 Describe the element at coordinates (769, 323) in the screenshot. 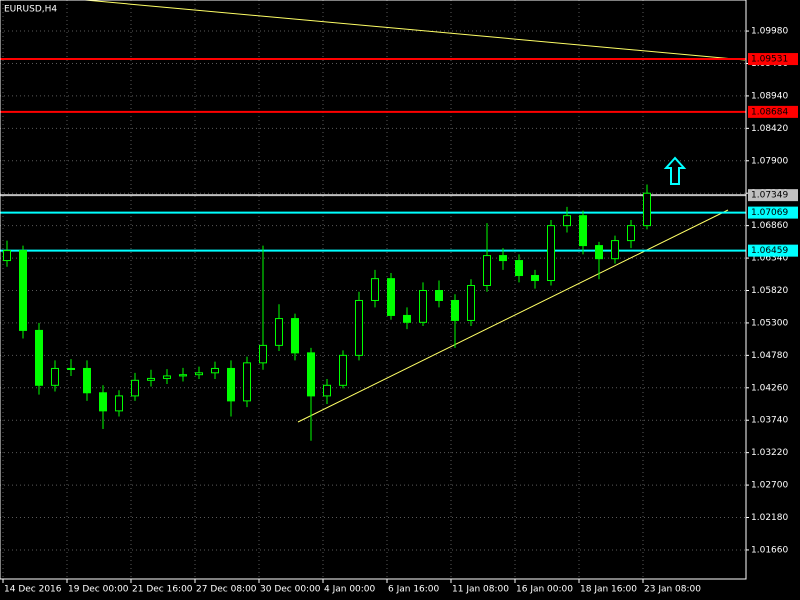

I see `y-tick-label: 1.05300` at that location.